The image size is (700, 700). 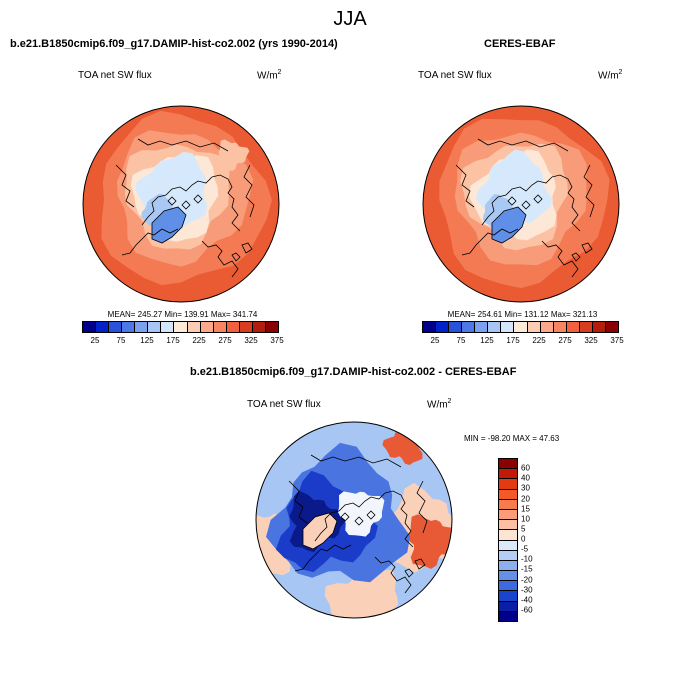 I want to click on colorbar-tick-label: 225, so click(x=539, y=340).